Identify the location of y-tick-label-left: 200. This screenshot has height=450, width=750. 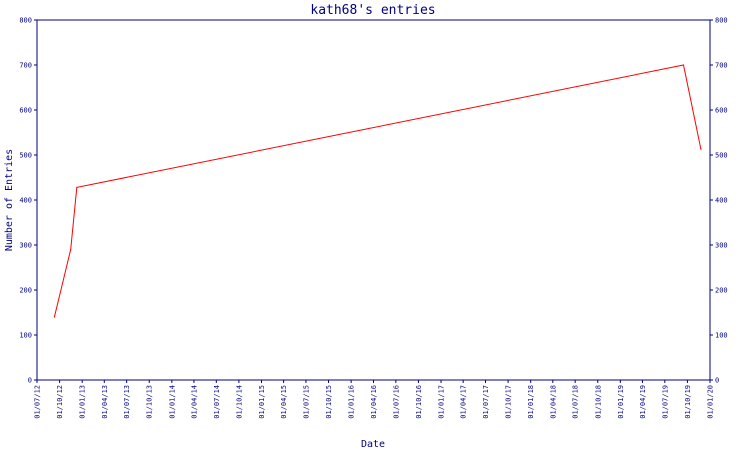
(25, 291).